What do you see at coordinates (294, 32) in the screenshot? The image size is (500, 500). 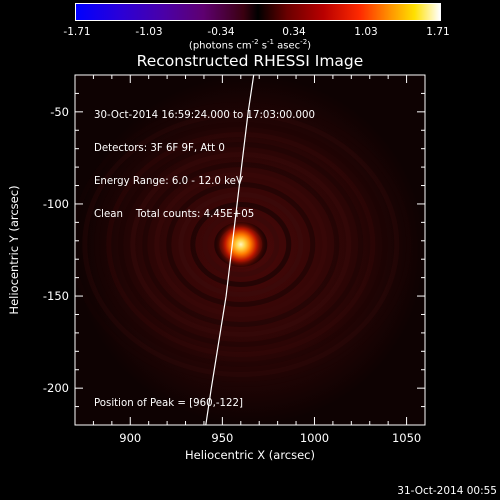 I see `colorbar-tick: 0.34` at bounding box center [294, 32].